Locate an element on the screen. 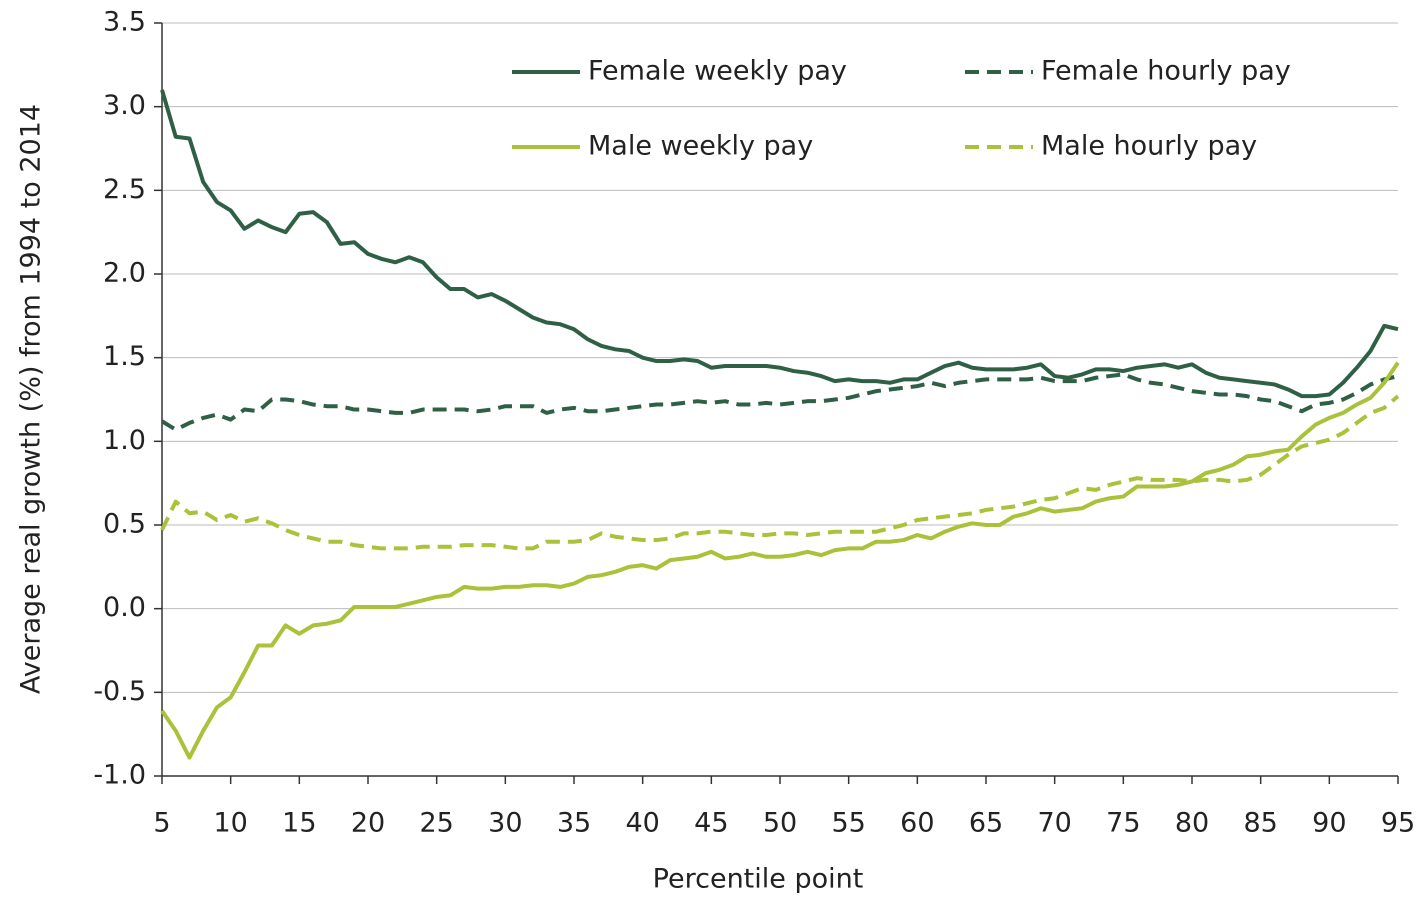 This screenshot has height=903, width=1420. y-tick-label: 3.5 is located at coordinates (124, 22).